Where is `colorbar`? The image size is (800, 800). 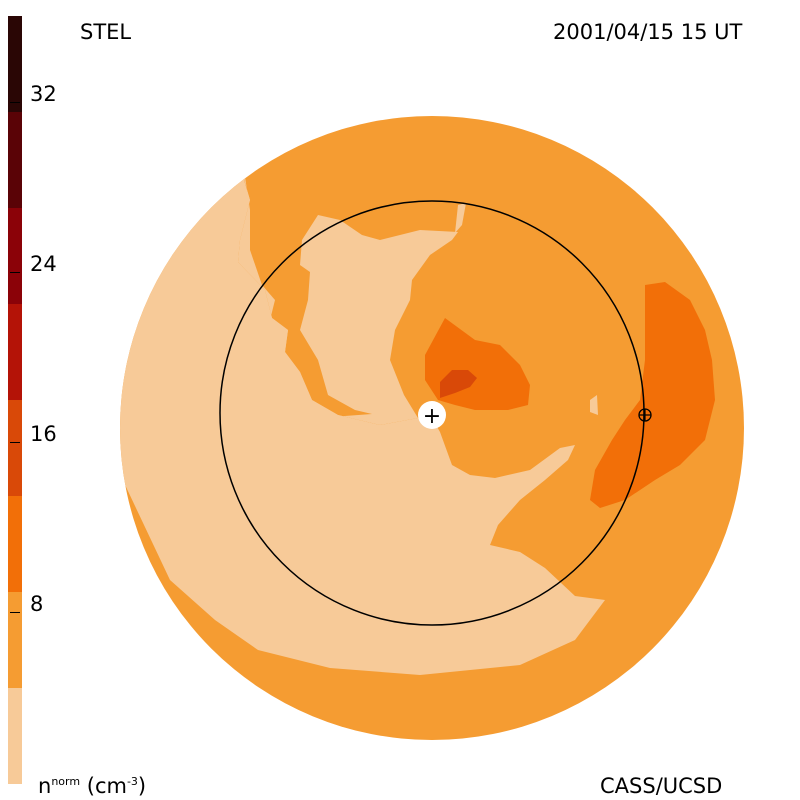
colorbar is located at coordinates (15, 400).